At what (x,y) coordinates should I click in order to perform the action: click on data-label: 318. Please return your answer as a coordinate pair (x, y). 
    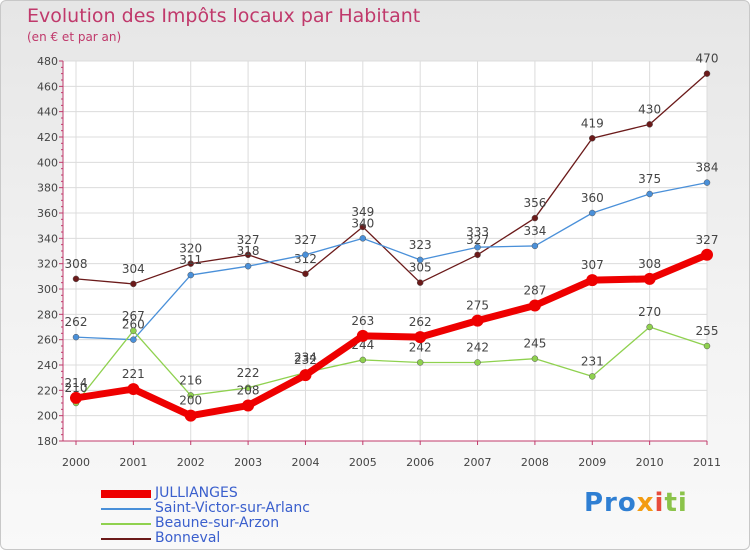
    Looking at the image, I should click on (248, 251).